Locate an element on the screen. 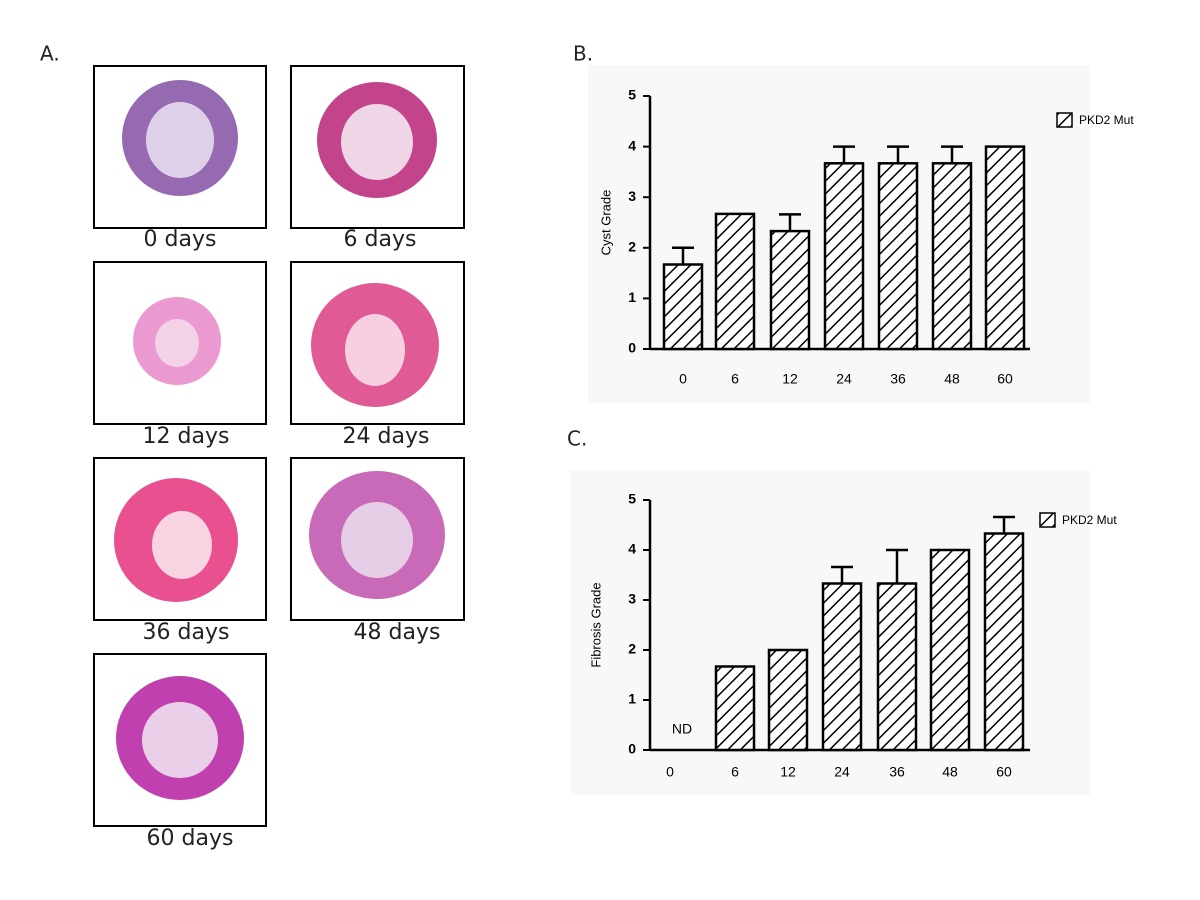  panel-label: B. is located at coordinates (583, 54).